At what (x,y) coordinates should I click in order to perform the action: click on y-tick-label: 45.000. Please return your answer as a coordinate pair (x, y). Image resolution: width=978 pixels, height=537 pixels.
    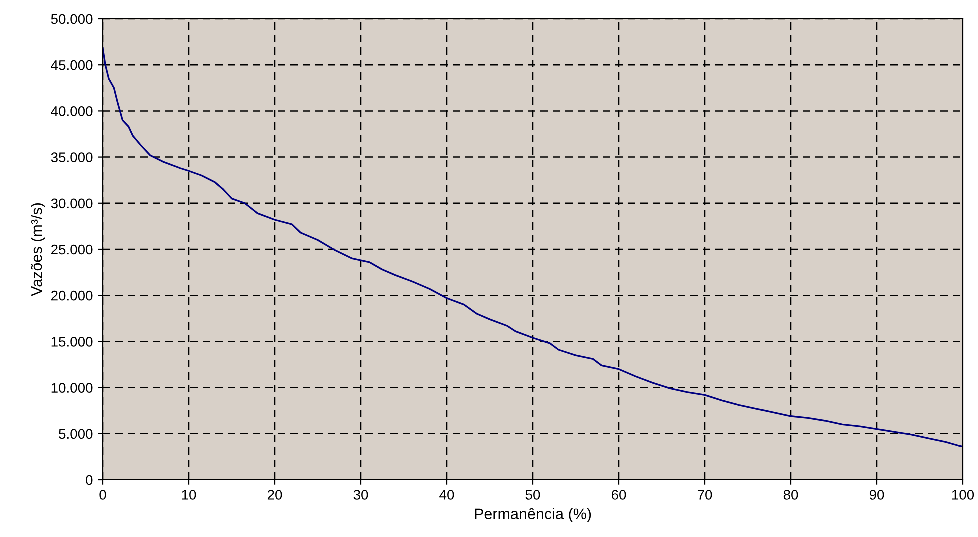
    Looking at the image, I should click on (72, 65).